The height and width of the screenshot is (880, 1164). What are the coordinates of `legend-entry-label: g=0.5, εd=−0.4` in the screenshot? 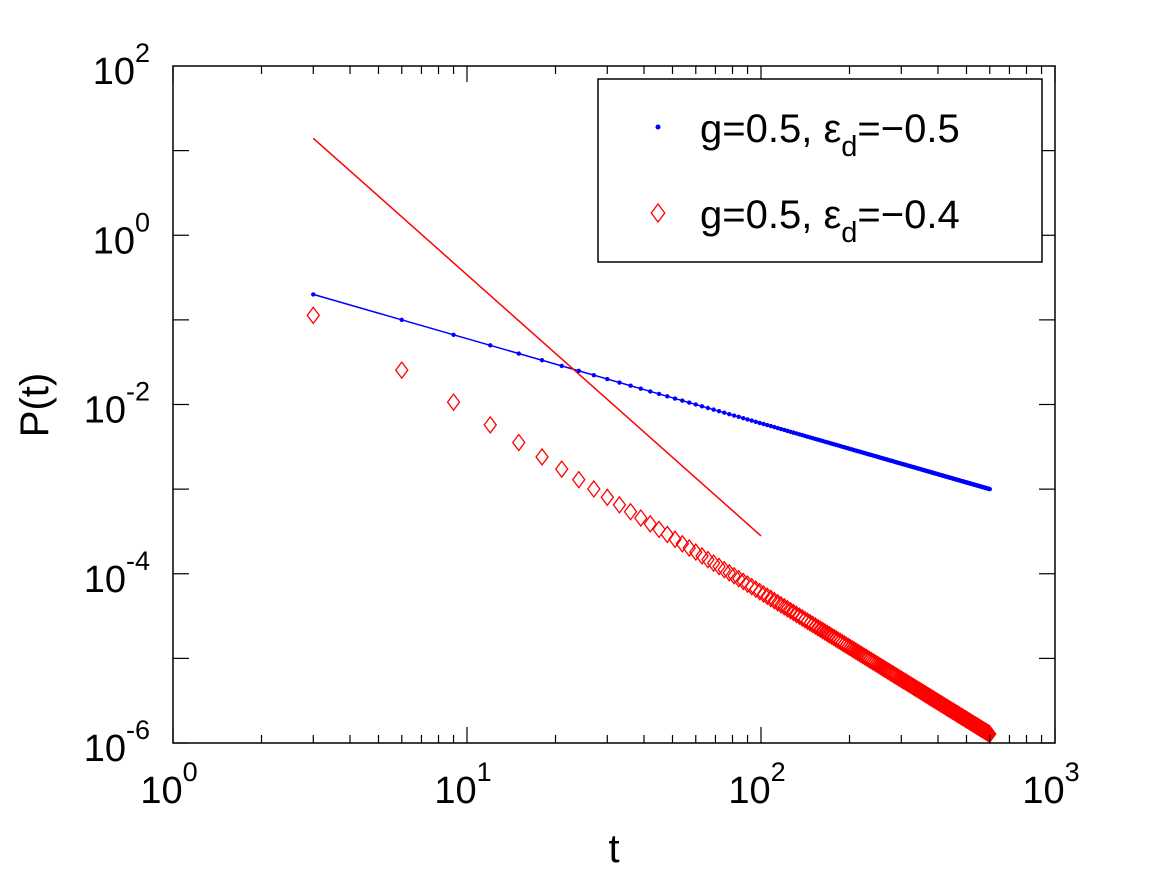 It's located at (830, 221).